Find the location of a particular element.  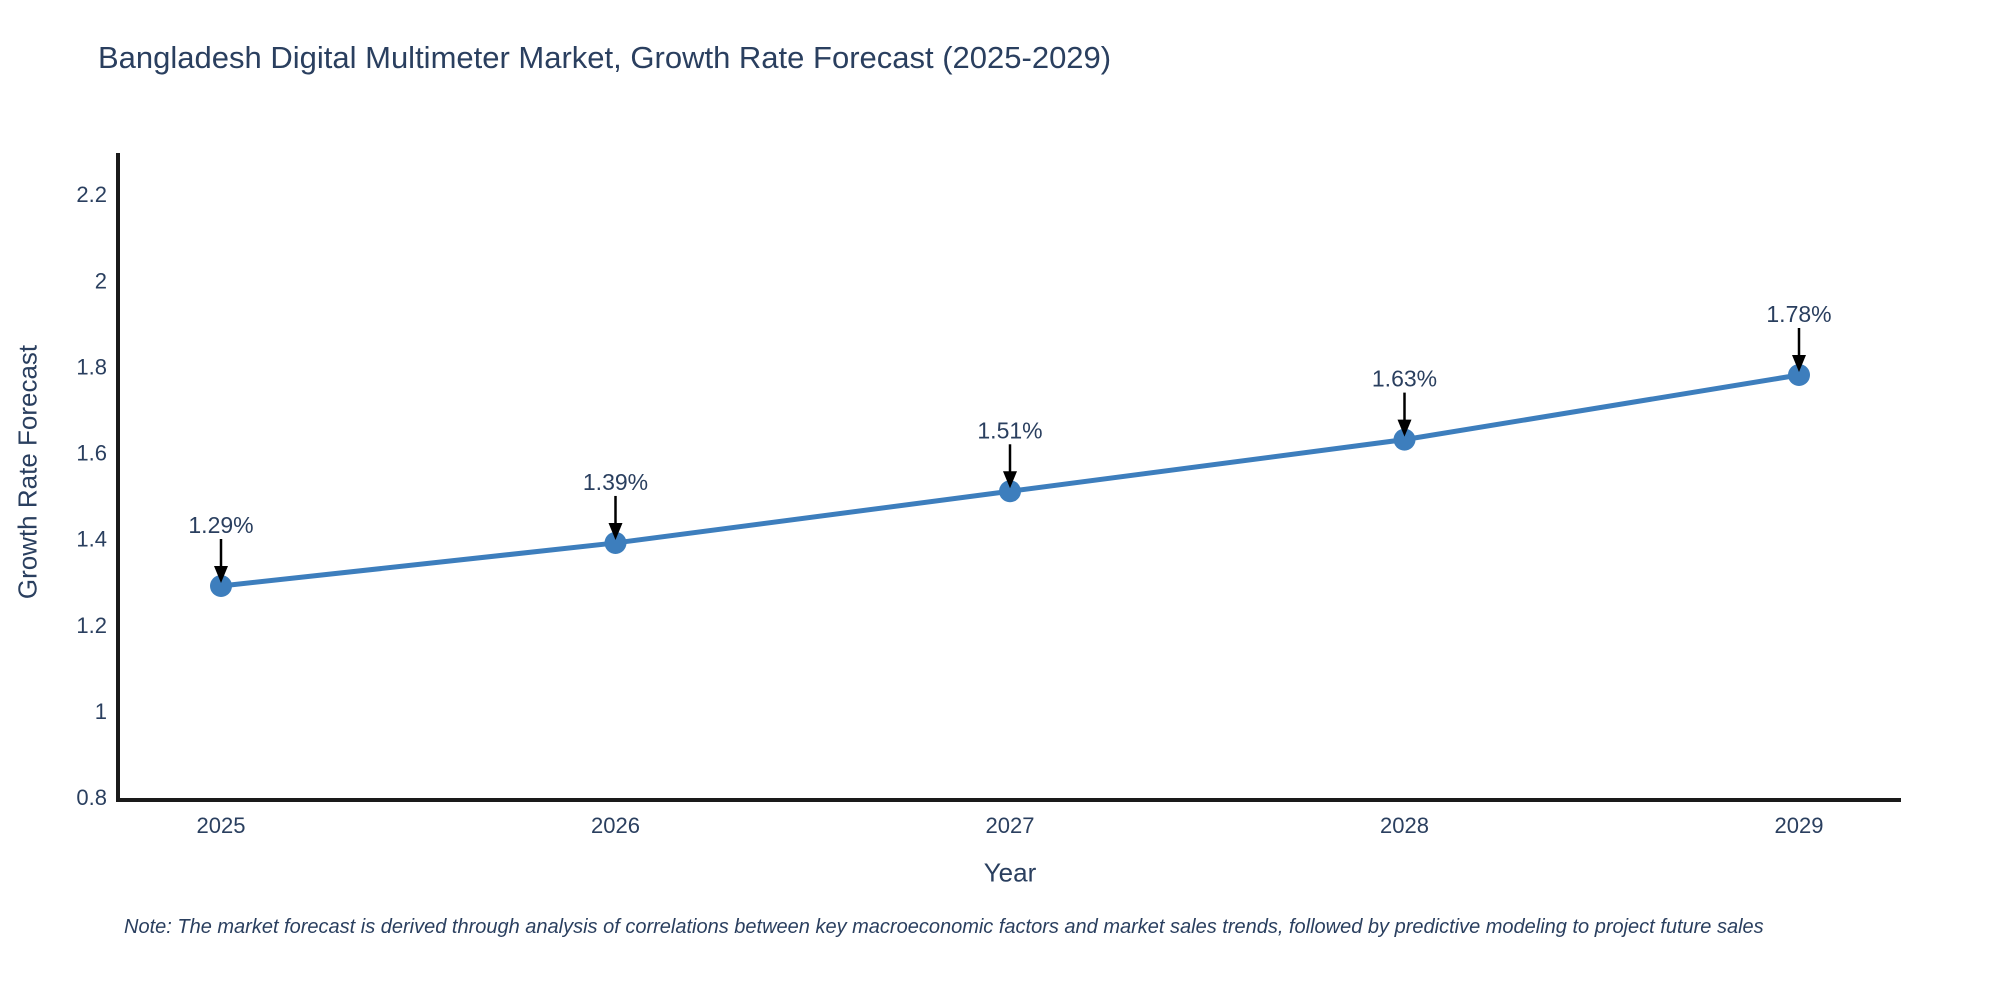

point-label-2027: 1.51% is located at coordinates (1009, 430).